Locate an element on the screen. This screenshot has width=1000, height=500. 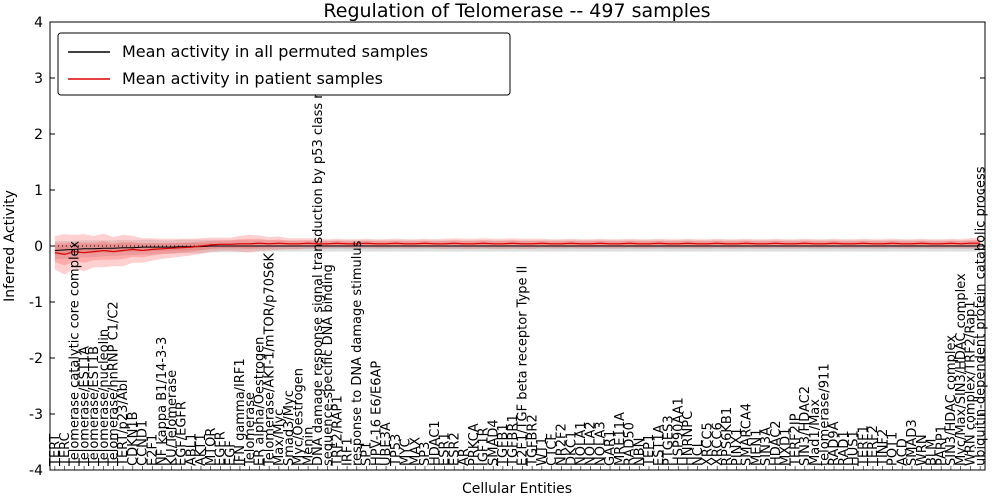
x-tick-label: MEN1 is located at coordinates (756, 447).